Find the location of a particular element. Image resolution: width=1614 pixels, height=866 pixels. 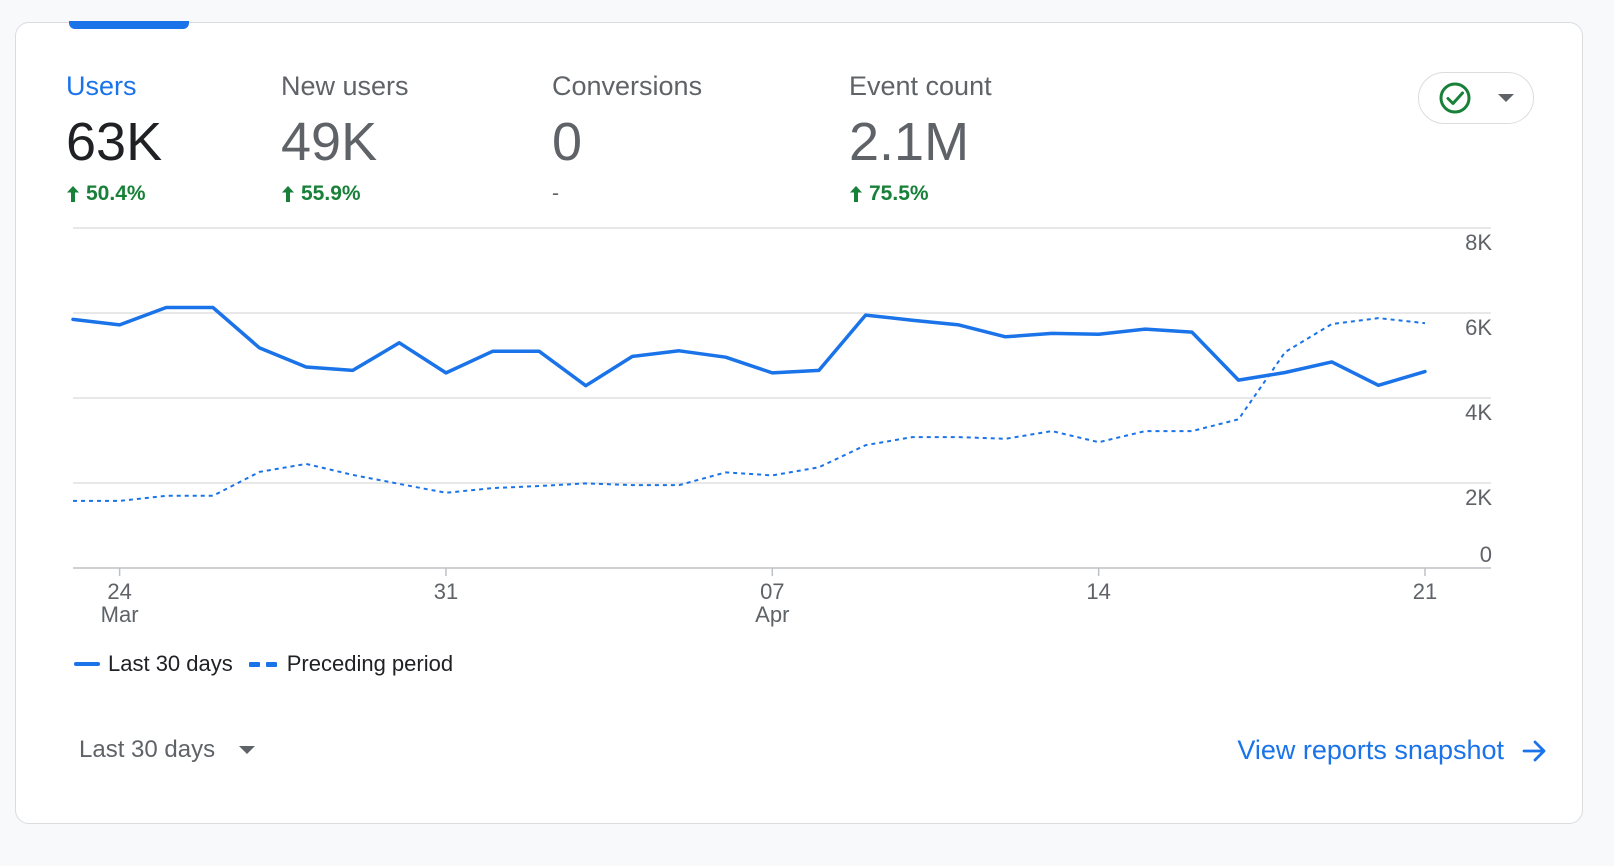

legend-label: Preceding period is located at coordinates (370, 663).